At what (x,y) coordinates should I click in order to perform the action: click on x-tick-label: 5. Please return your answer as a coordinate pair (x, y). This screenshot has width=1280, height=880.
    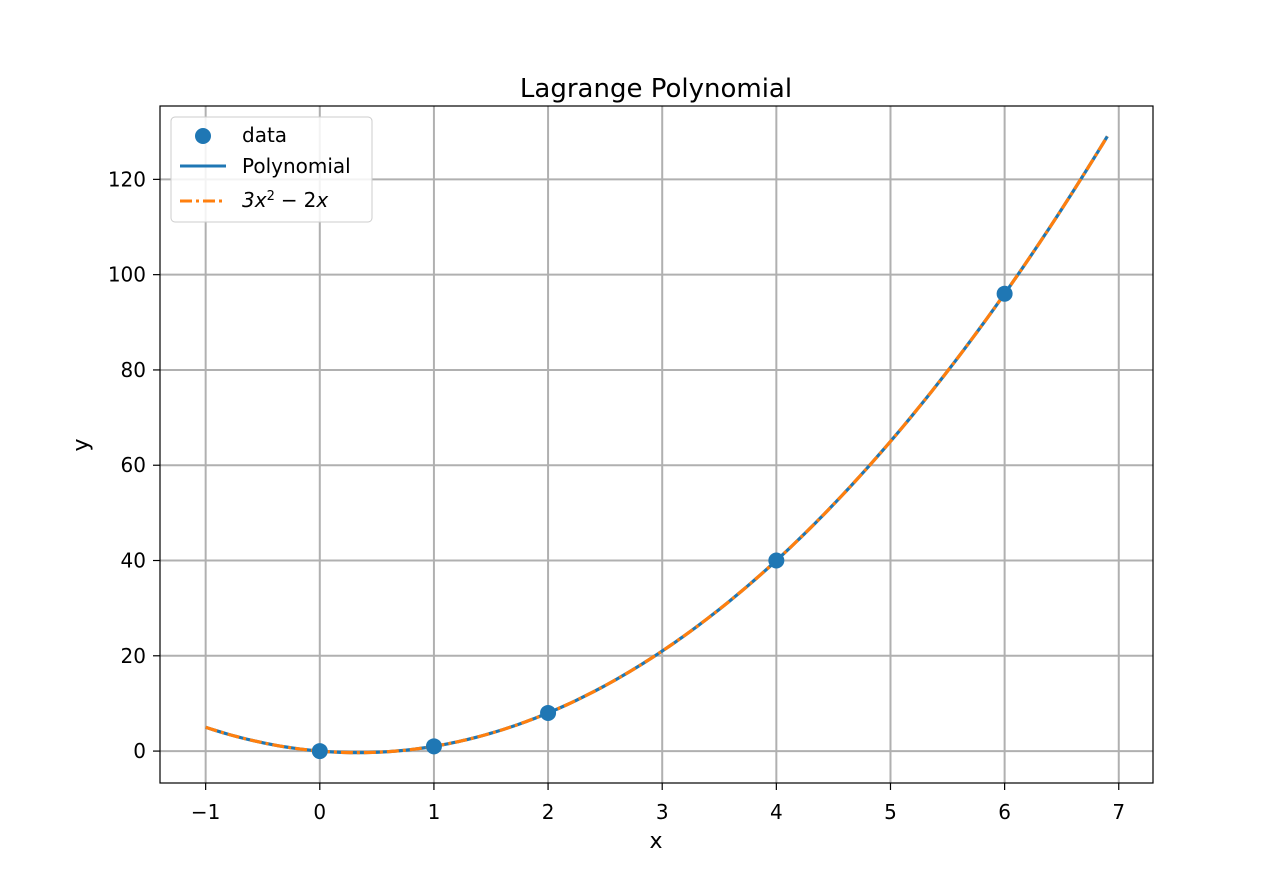
    Looking at the image, I should click on (890, 812).